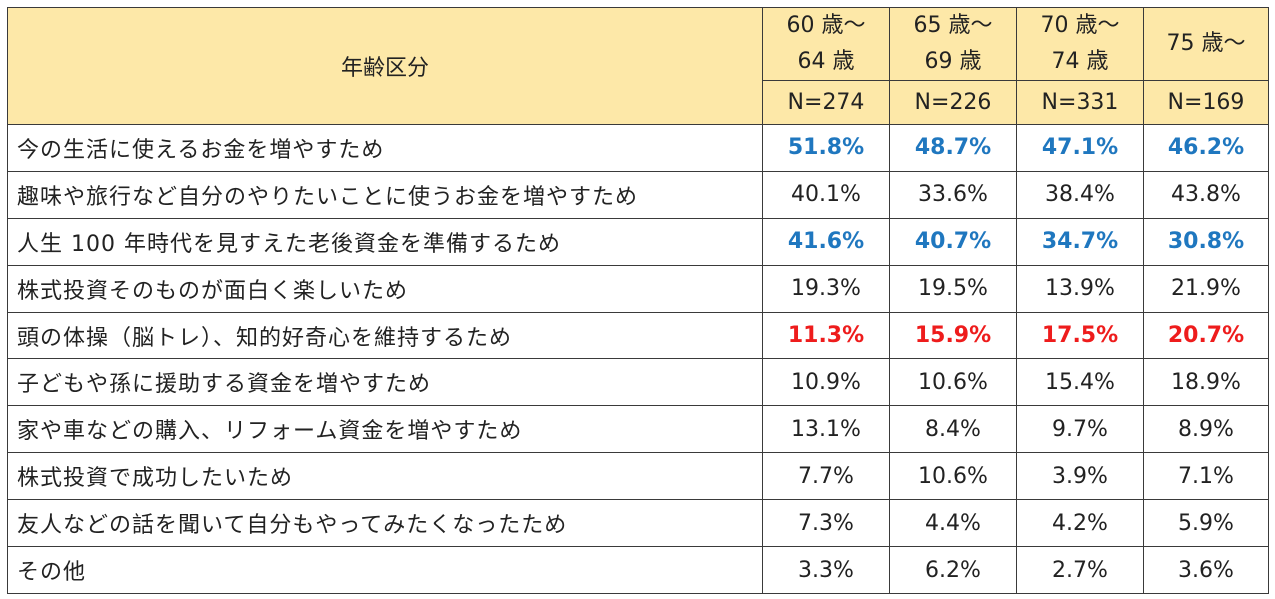 The width and height of the screenshot is (1275, 599). What do you see at coordinates (826, 241) in the screenshot?
I see `value-cell: 41.6%` at bounding box center [826, 241].